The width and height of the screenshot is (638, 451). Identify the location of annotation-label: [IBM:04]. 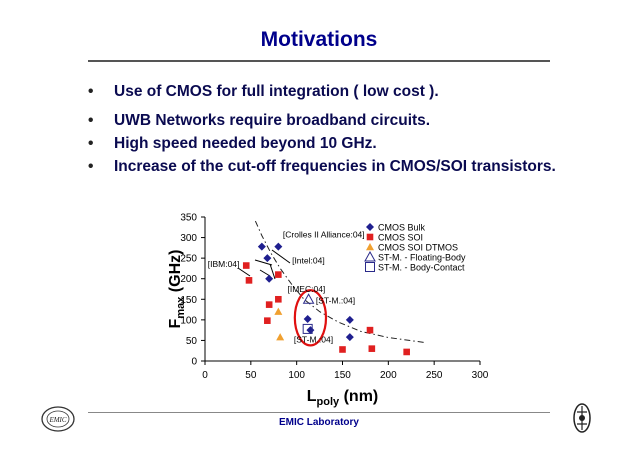
(224, 264).